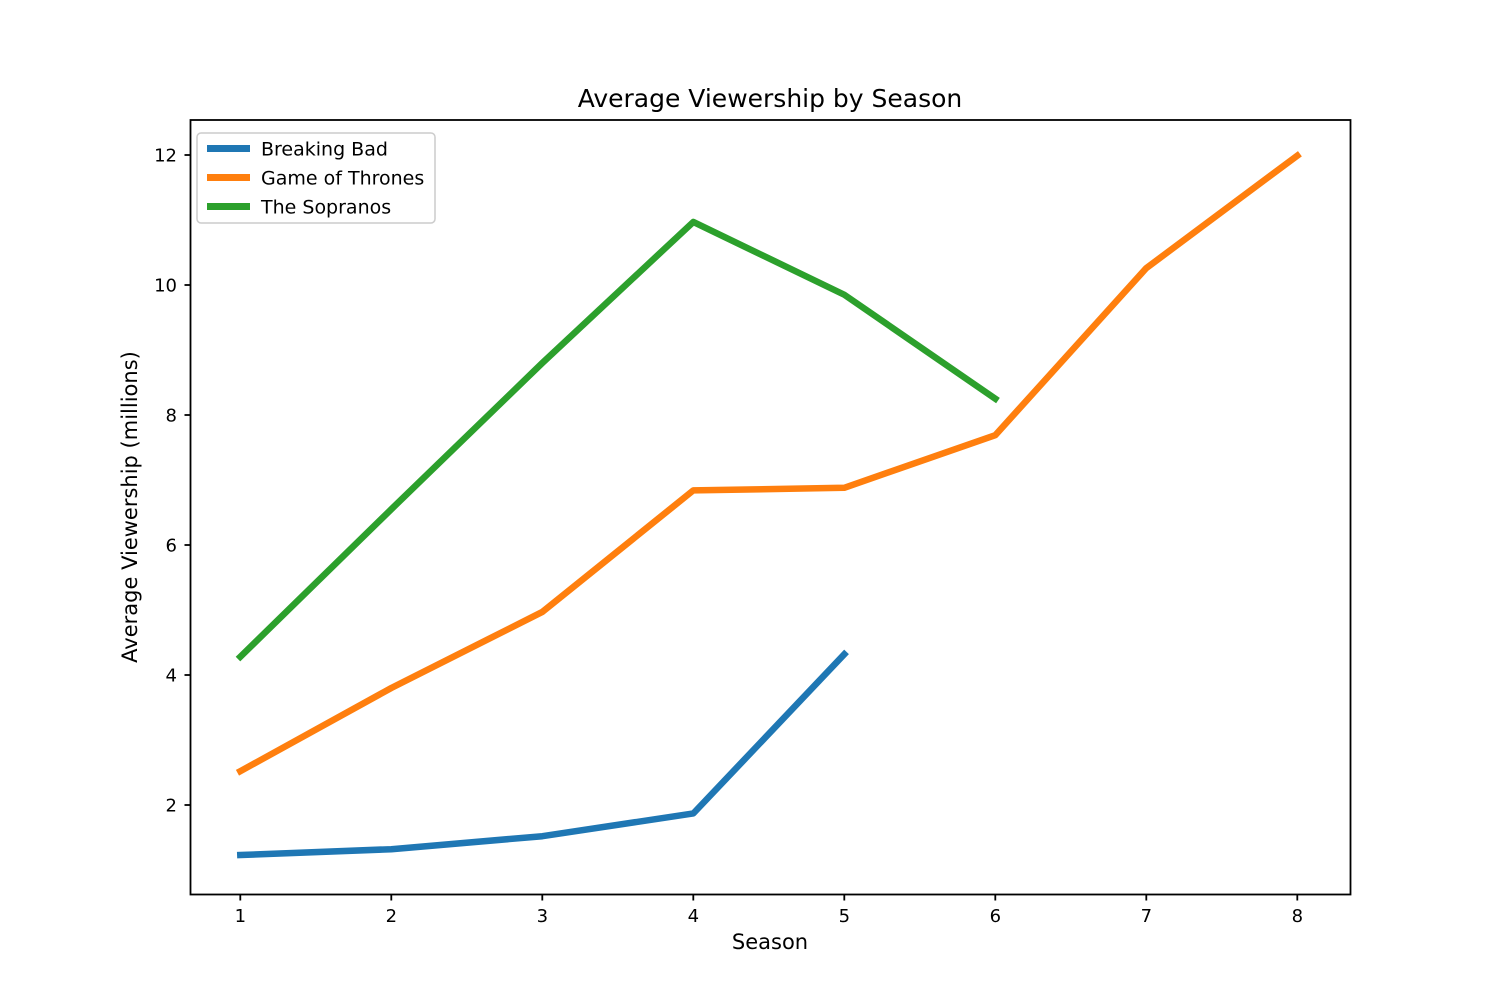 This screenshot has width=1500, height=1000. What do you see at coordinates (172, 481) in the screenshot?
I see `y-axis-ticks: 2 4 6 8 10 12` at bounding box center [172, 481].